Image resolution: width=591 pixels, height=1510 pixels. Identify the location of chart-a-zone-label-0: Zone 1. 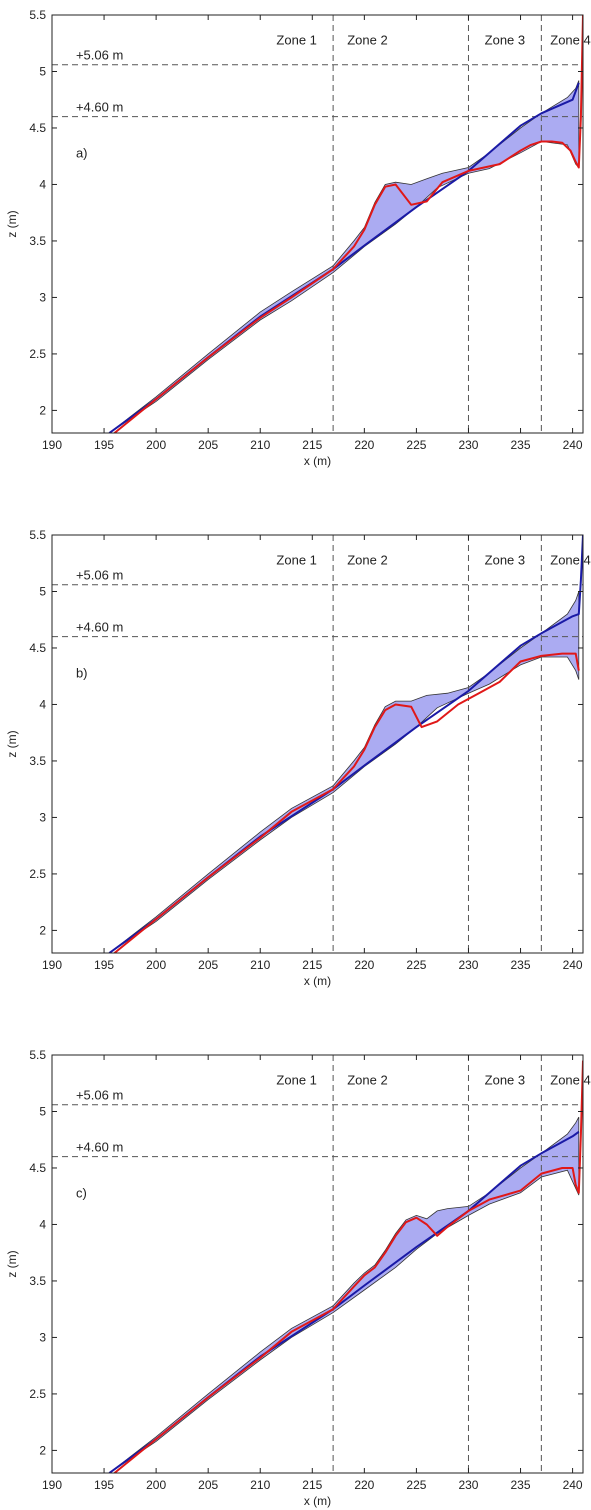
(296, 39).